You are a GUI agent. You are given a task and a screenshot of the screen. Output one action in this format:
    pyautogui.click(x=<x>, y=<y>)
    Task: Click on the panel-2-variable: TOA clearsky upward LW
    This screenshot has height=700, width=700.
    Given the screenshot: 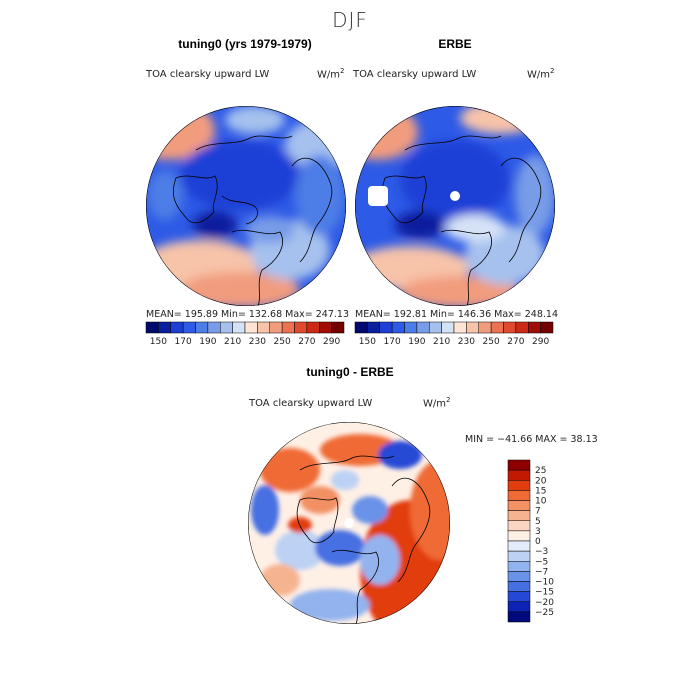 What is the action you would take?
    pyautogui.click(x=415, y=74)
    